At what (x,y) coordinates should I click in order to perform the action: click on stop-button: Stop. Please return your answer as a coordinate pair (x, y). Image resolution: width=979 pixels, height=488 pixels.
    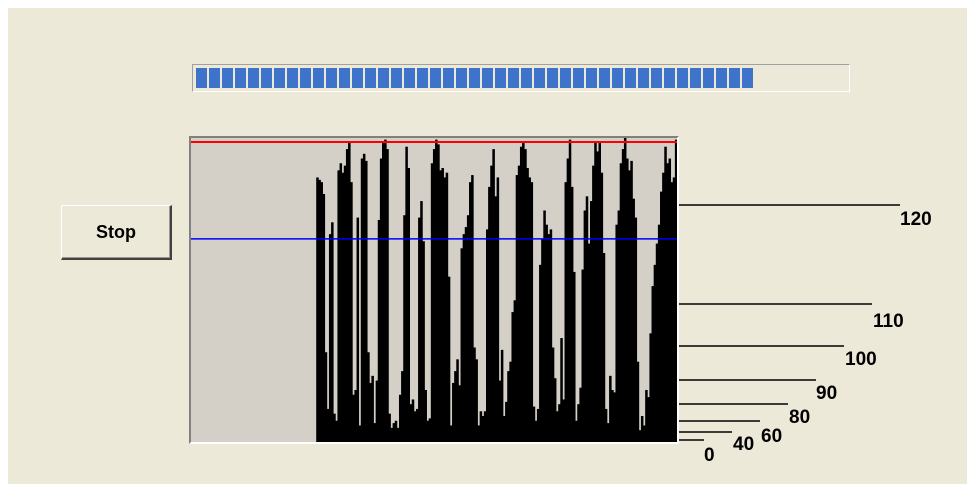
    Looking at the image, I should click on (116, 232).